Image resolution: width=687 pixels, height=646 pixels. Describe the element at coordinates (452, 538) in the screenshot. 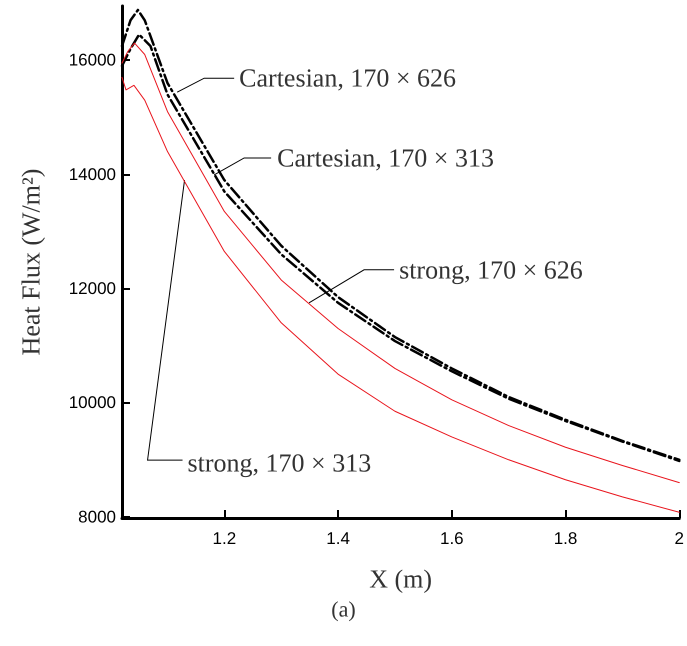

I see `x-tick-label: 1.6` at that location.